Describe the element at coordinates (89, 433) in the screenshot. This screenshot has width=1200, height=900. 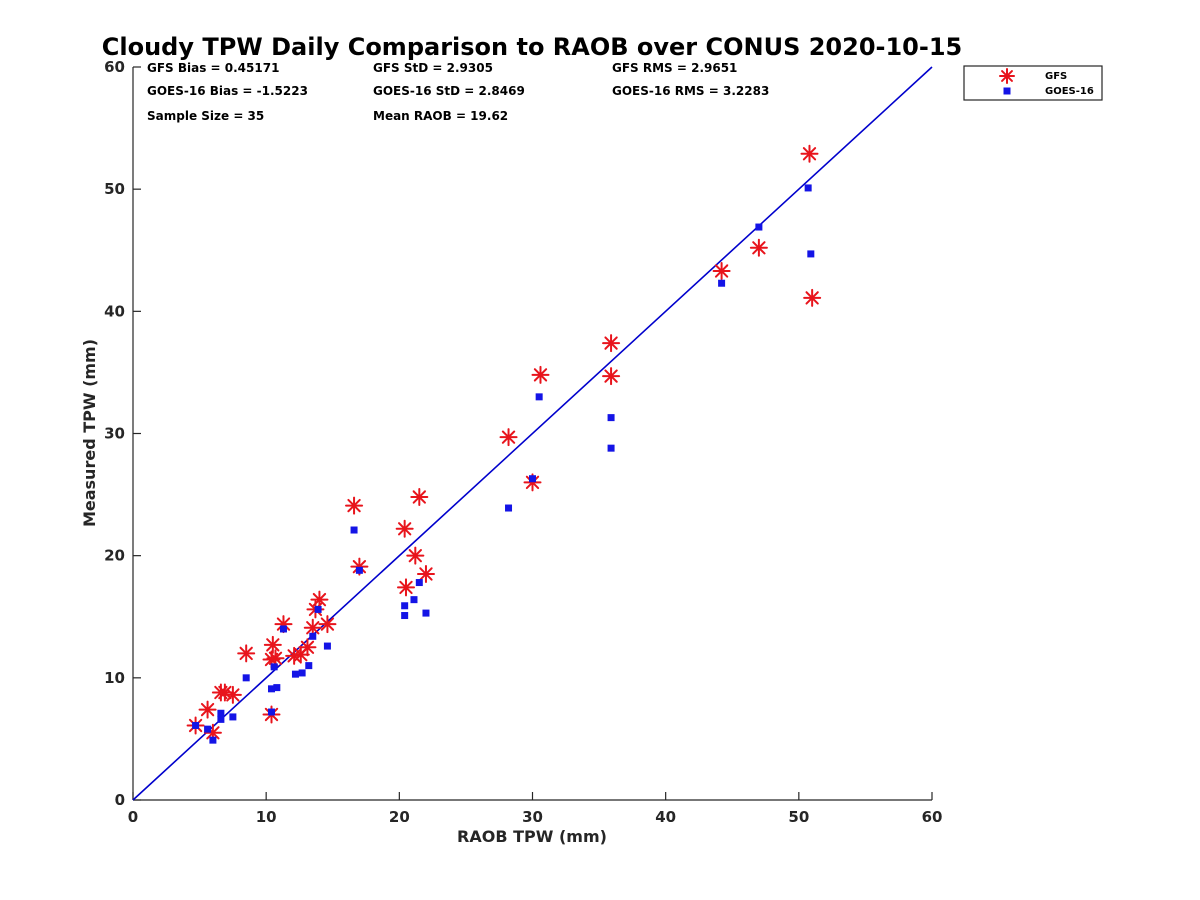
I see `y-axis-label: Measured TPW (mm)` at that location.